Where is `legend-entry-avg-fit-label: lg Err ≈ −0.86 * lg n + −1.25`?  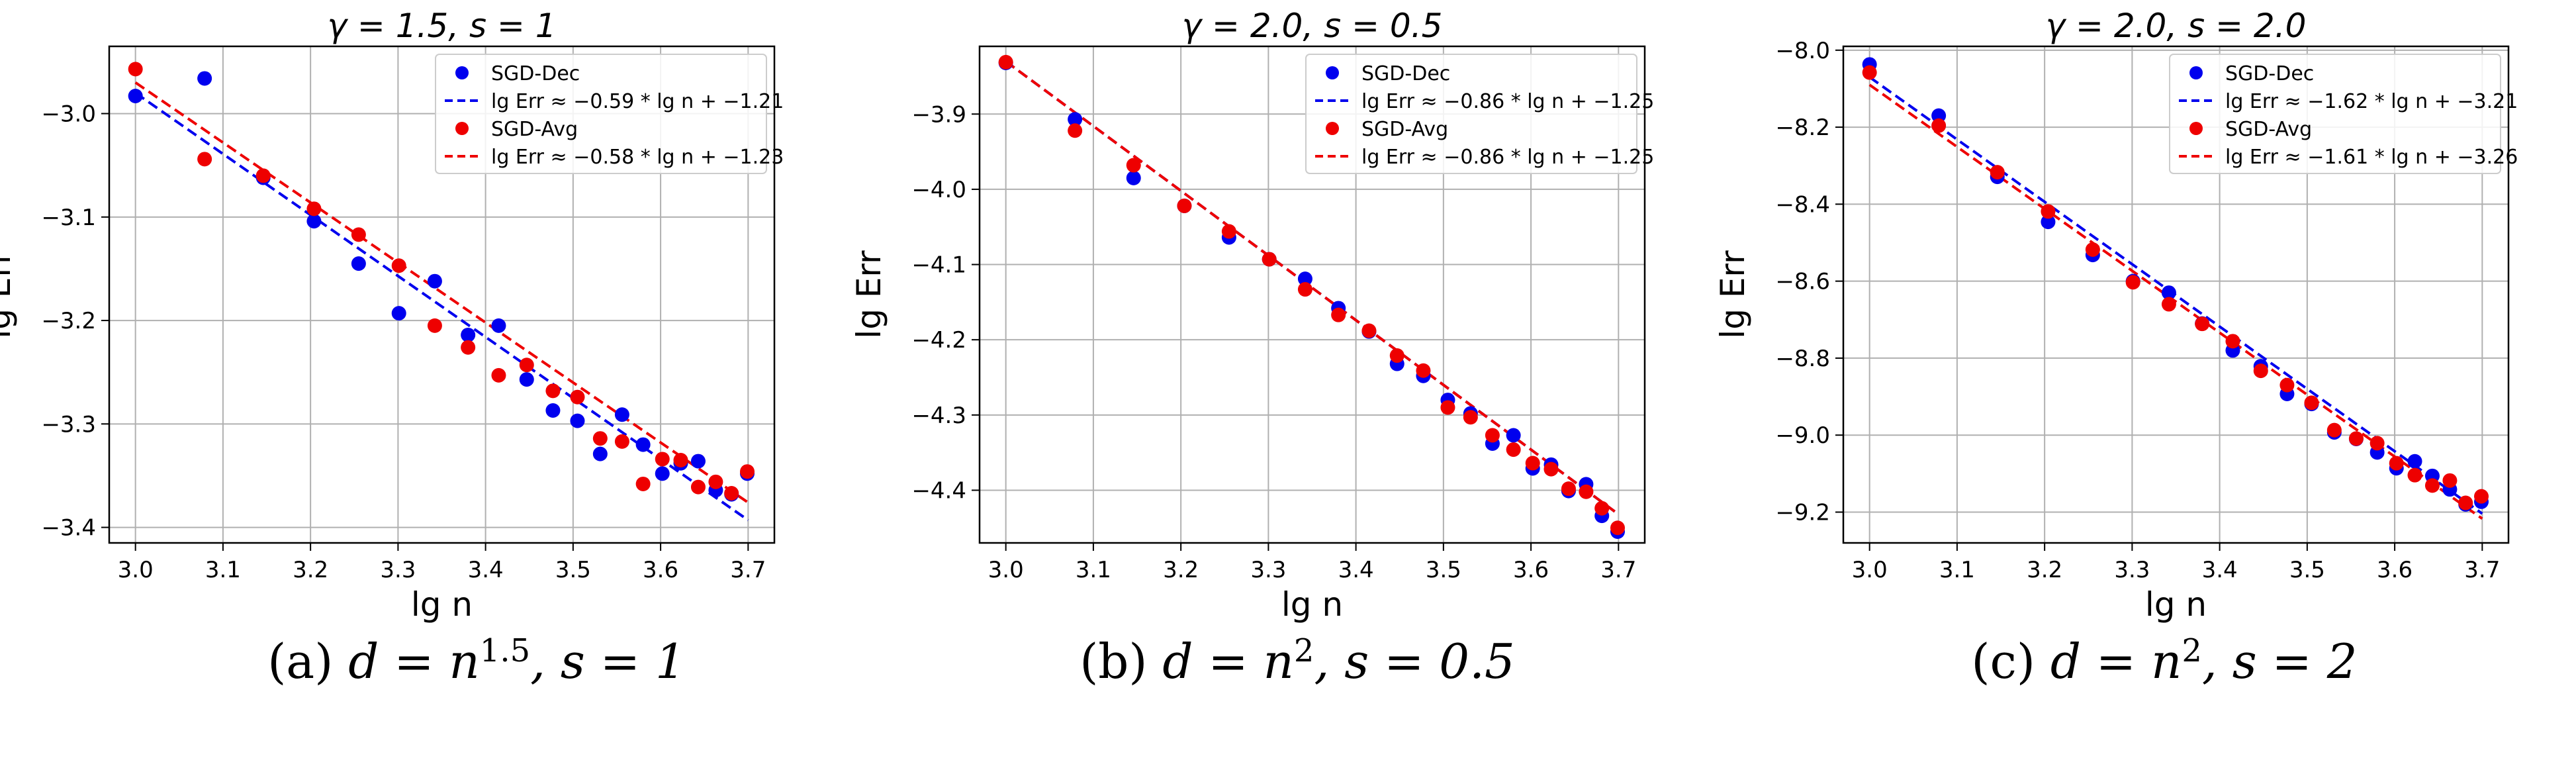 legend-entry-avg-fit-label: lg Err ≈ −0.86 * lg n + −1.25 is located at coordinates (1507, 157).